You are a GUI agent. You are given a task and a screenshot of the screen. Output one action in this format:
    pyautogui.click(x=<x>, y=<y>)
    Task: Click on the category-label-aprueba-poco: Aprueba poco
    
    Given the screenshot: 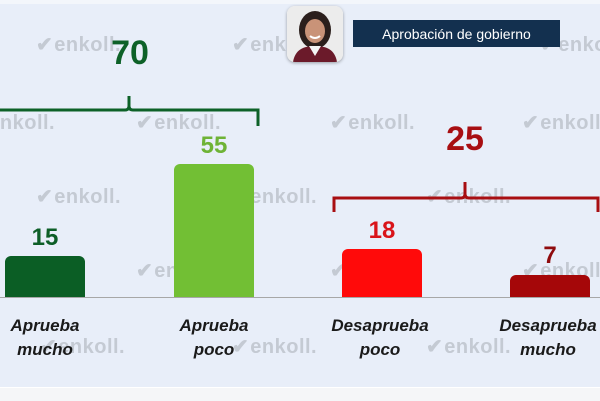 What is the action you would take?
    pyautogui.click(x=214, y=337)
    